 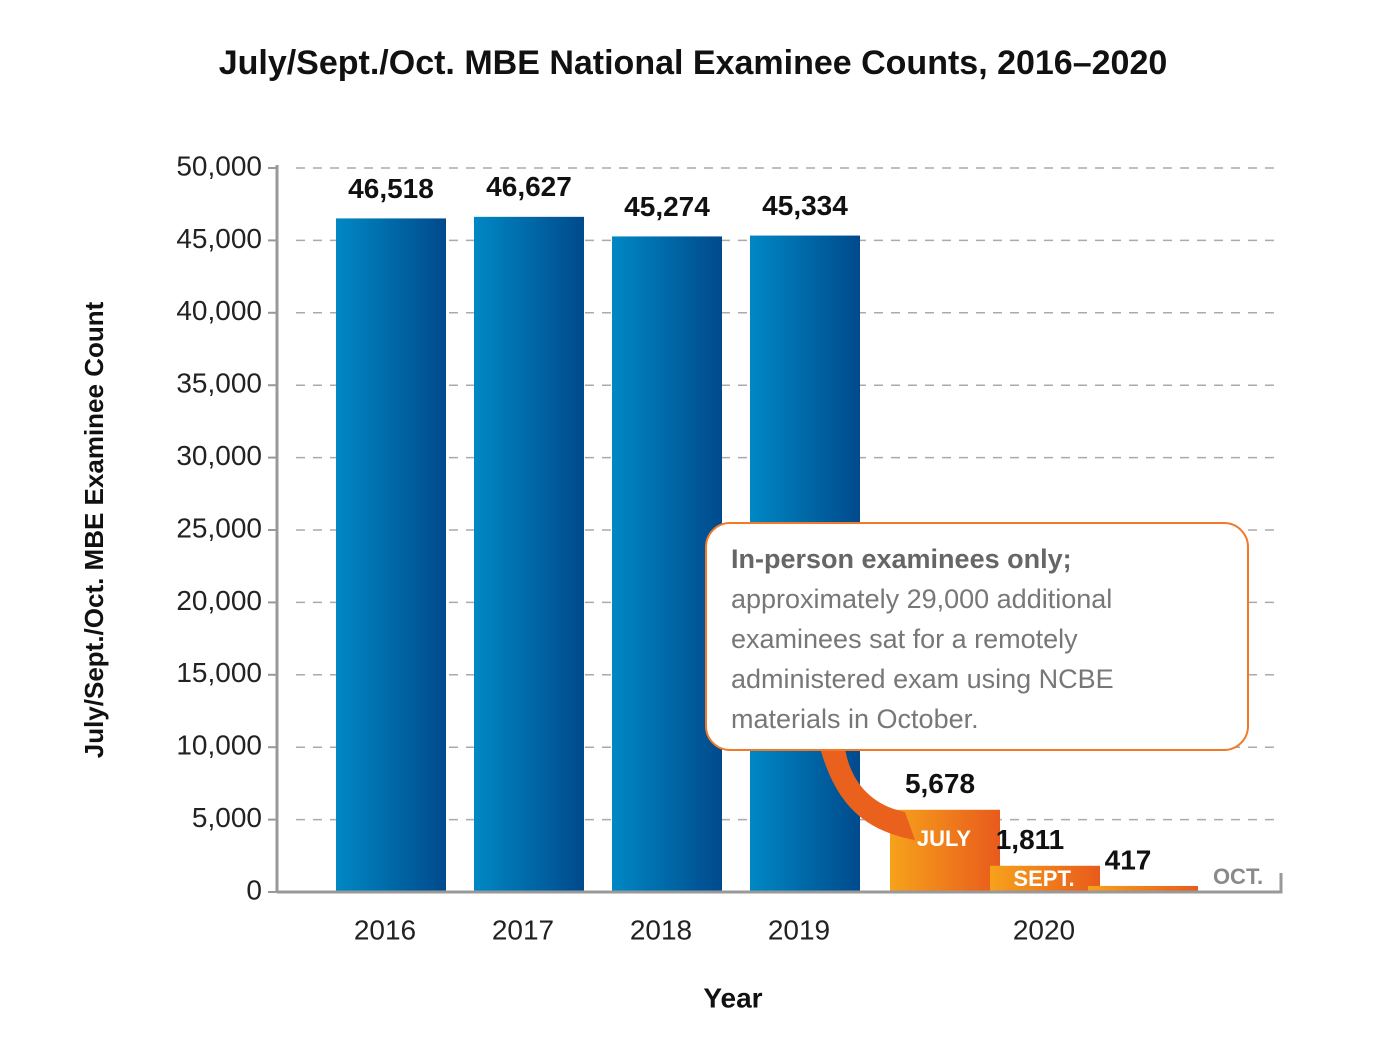 I want to click on y-axis-title: July/Sept./Oct. MBE Examinee Count, so click(x=94, y=529).